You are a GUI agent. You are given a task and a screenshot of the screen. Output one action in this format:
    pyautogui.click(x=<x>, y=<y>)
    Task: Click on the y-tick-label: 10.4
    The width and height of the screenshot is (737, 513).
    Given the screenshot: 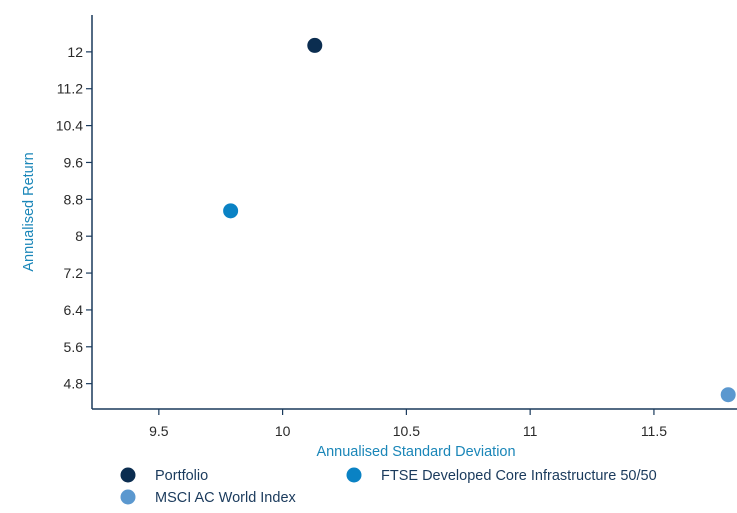 What is the action you would take?
    pyautogui.click(x=69, y=126)
    